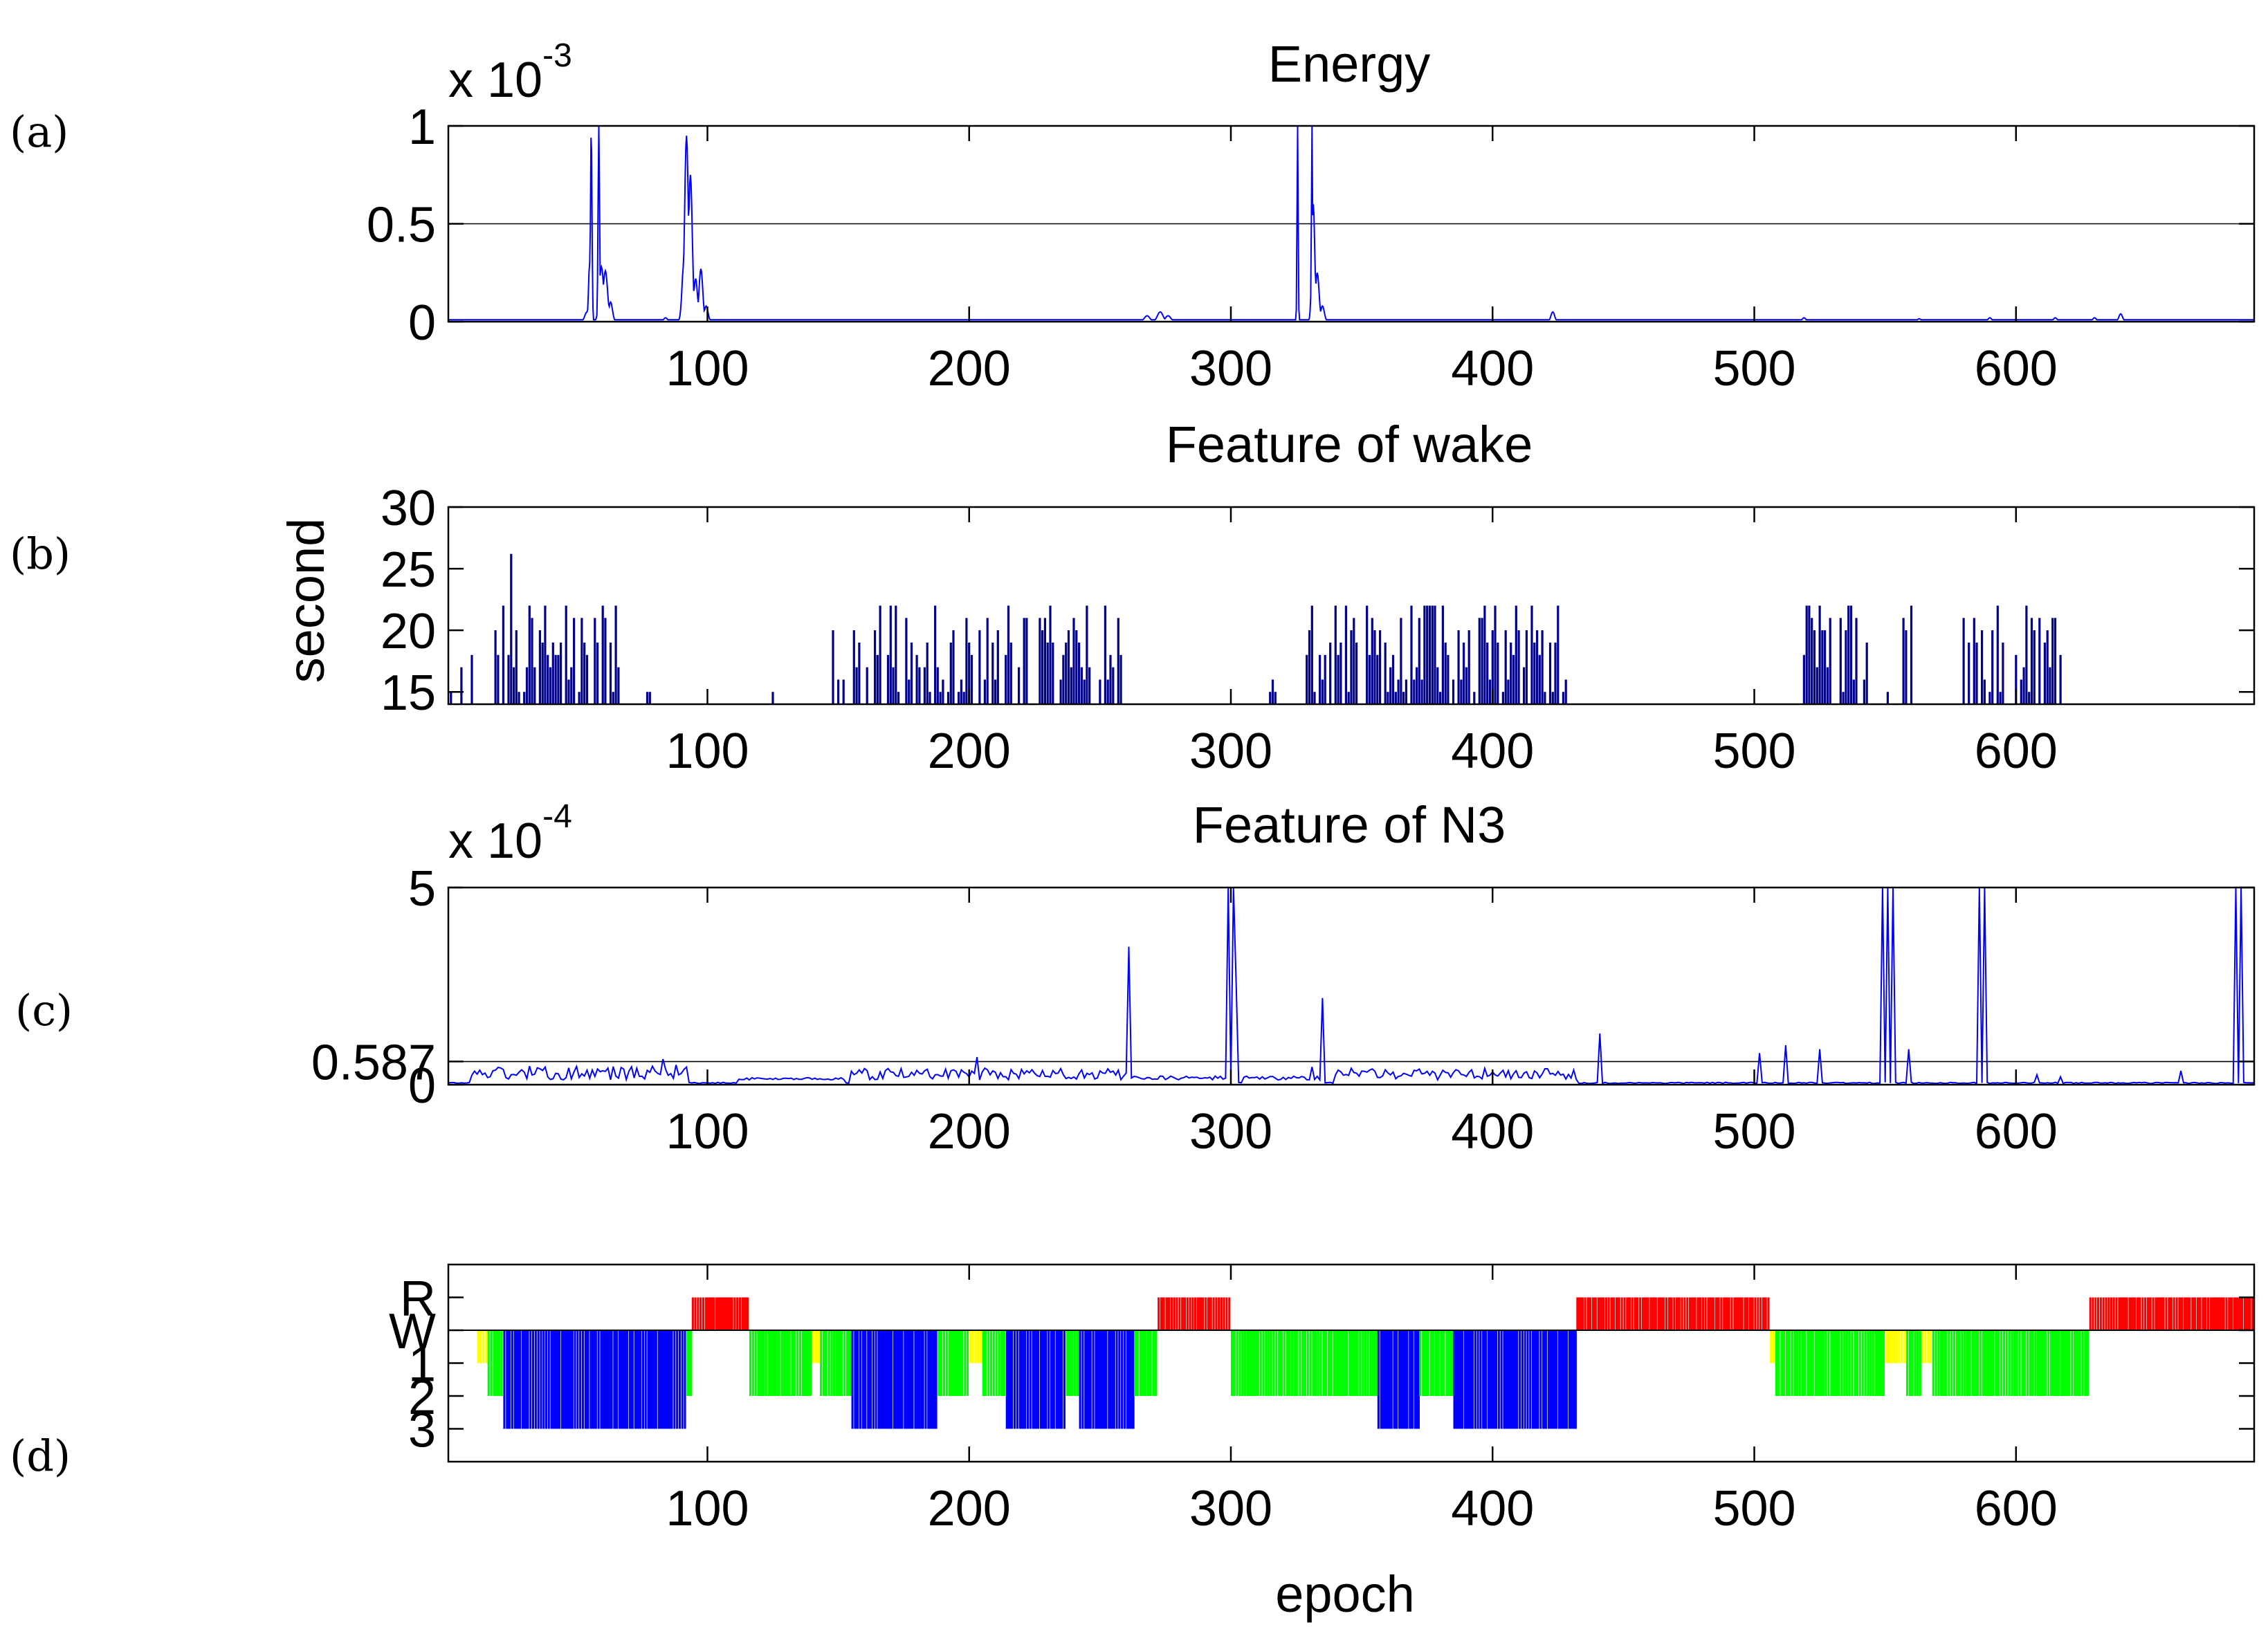 This screenshot has width=2268, height=1627. What do you see at coordinates (1230, 1509) in the screenshot?
I see `x-tick-label-d: 300` at bounding box center [1230, 1509].